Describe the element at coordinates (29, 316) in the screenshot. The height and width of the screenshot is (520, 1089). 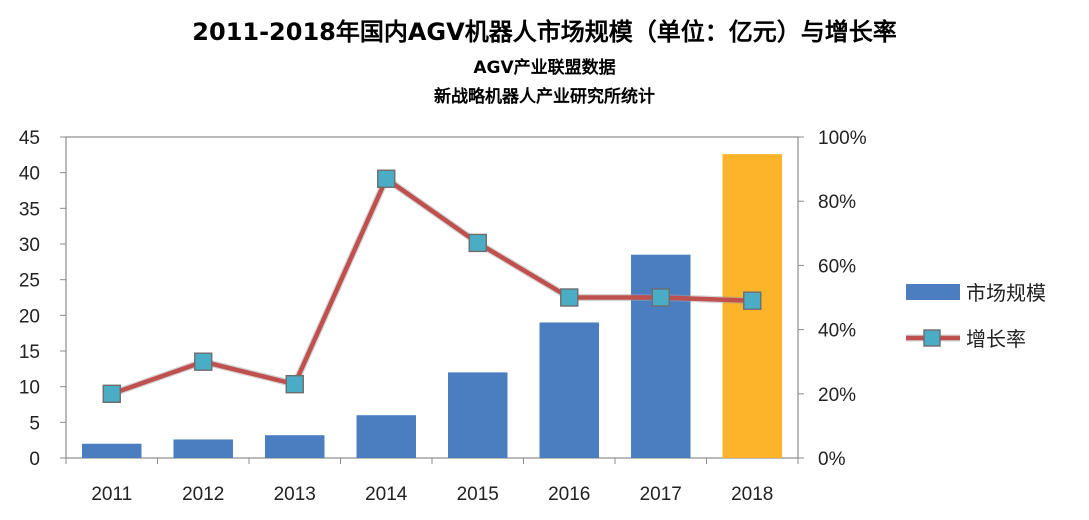
I see `left-axis-tick-label: 20` at that location.